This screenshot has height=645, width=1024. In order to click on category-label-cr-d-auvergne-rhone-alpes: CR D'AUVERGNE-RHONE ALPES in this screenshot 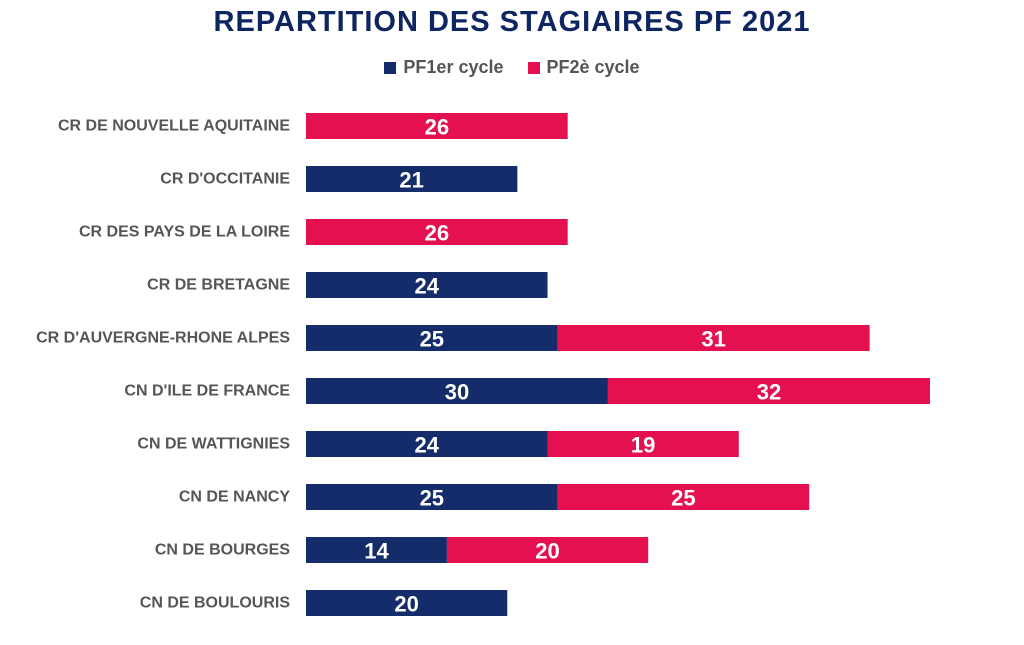, I will do `click(163, 338)`.